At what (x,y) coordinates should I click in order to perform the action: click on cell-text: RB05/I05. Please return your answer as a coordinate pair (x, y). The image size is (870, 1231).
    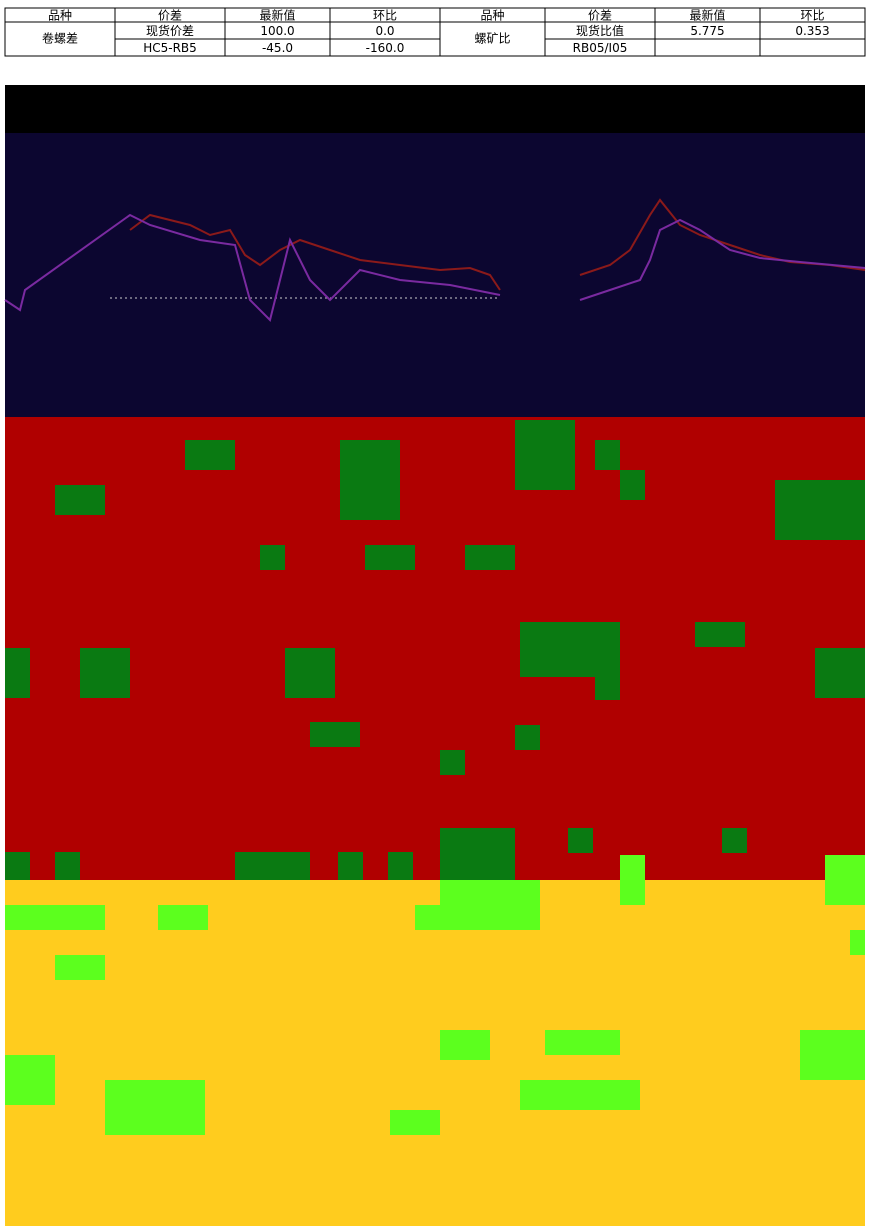
    Looking at the image, I should click on (600, 48).